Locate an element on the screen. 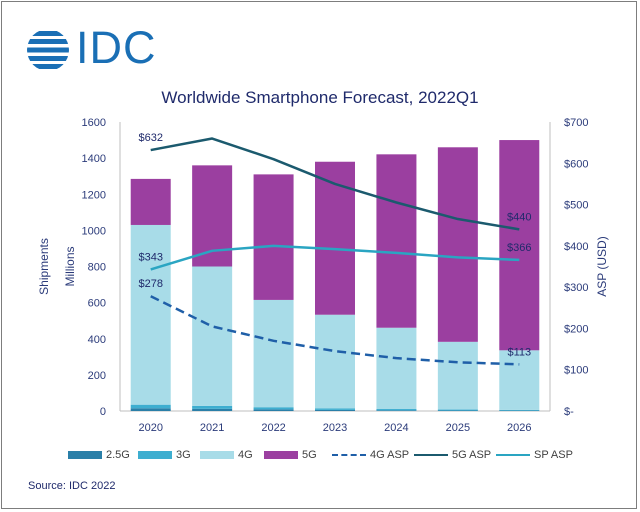 This screenshot has height=512, width=640. y-right-tick-label: $300 is located at coordinates (576, 288).